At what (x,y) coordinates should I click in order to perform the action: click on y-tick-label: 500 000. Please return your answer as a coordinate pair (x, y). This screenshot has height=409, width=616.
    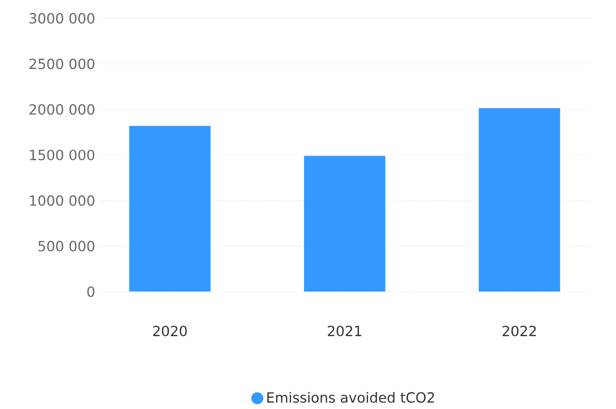
    Looking at the image, I should click on (66, 246).